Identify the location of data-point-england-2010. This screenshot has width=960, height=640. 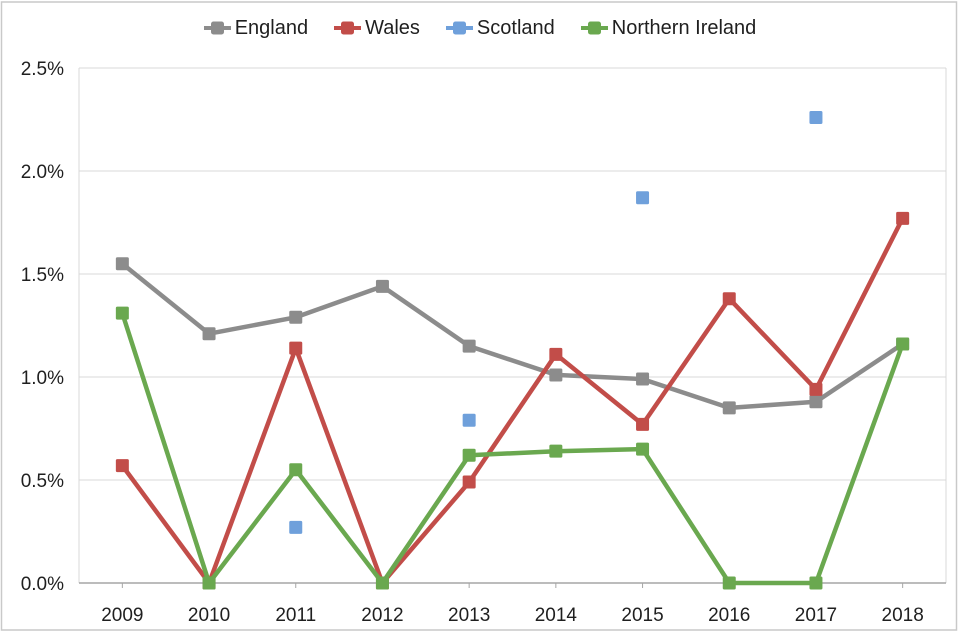
(209, 334).